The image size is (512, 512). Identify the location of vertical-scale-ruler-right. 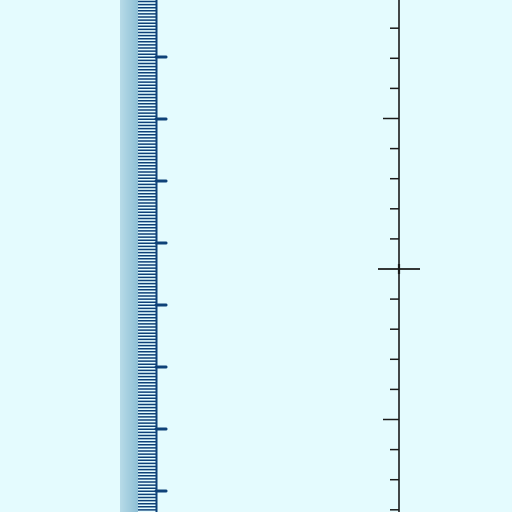
(399, 256).